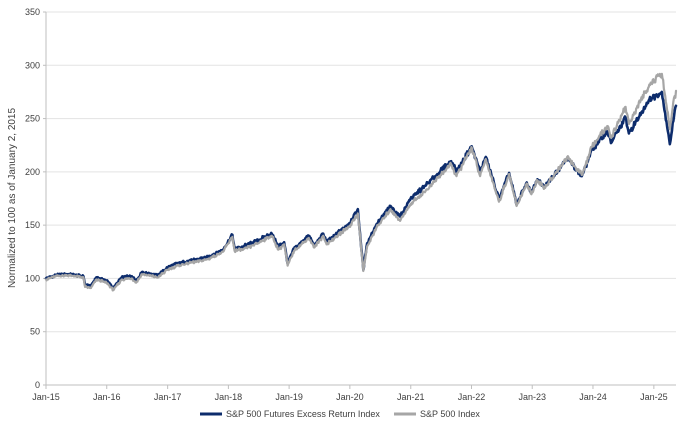 The height and width of the screenshot is (434, 699). Describe the element at coordinates (168, 397) in the screenshot. I see `x-tick-label: Jan-17` at that location.